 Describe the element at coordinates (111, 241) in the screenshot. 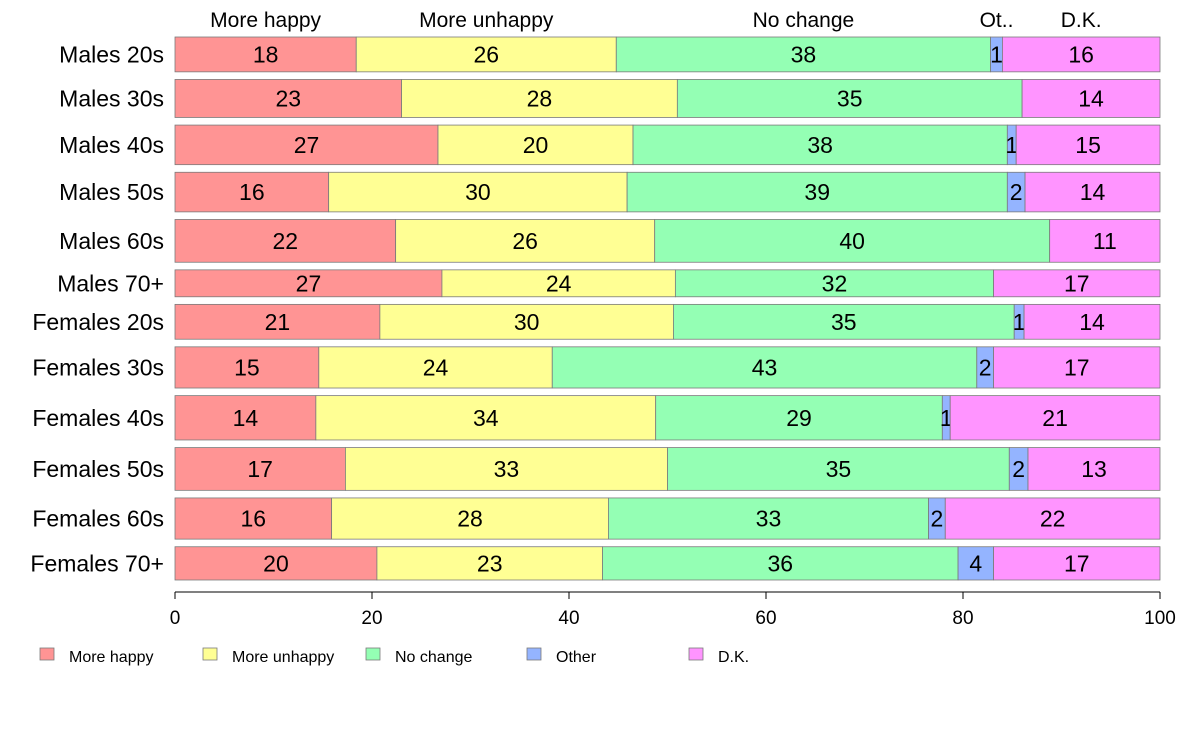

I see `category-label: Males 60s` at that location.